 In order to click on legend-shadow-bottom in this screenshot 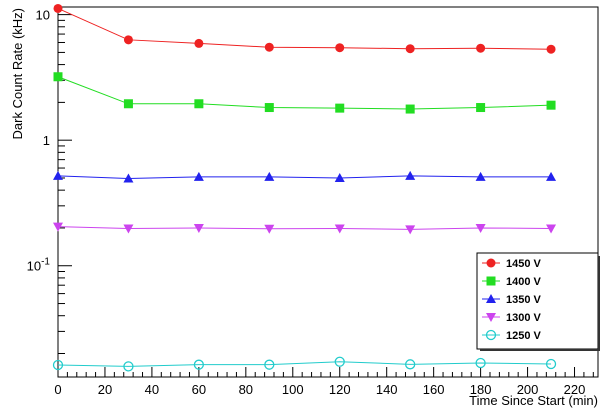, I will do `click(540, 350)`.